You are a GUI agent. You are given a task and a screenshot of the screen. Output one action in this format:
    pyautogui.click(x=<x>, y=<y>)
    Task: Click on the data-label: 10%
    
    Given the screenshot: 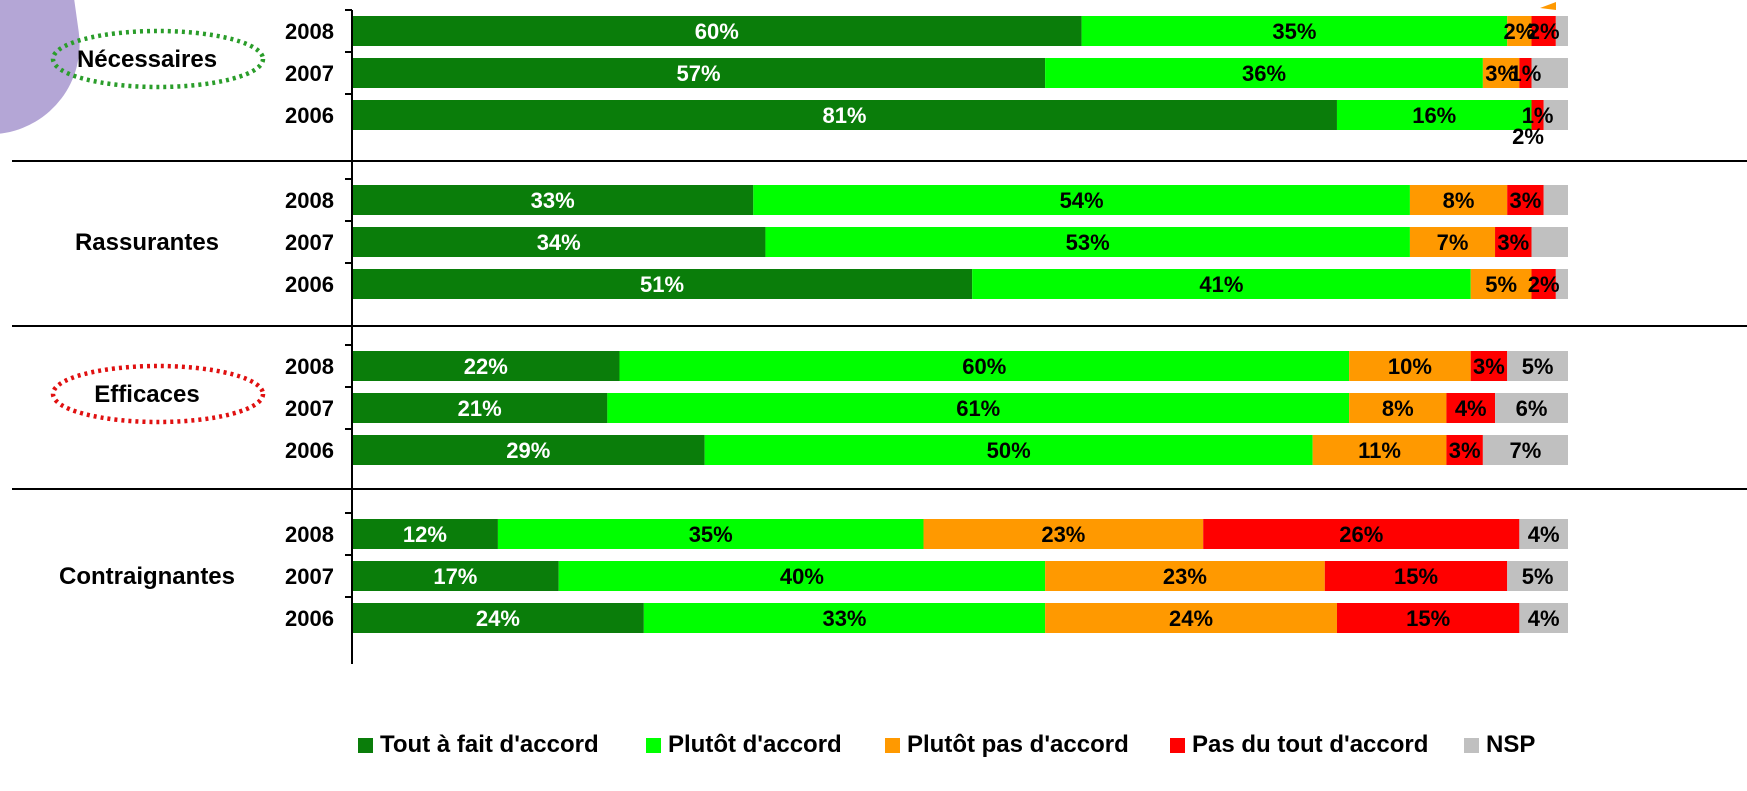 What is the action you would take?
    pyautogui.click(x=1410, y=366)
    